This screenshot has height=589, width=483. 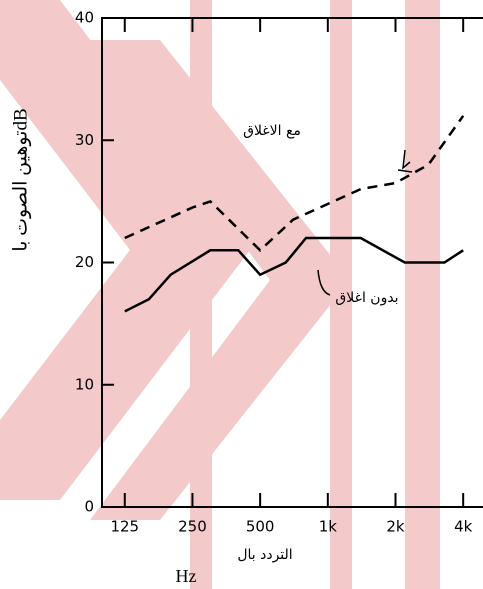 What do you see at coordinates (366, 298) in the screenshot?
I see `annotation: بدون اغلاق` at bounding box center [366, 298].